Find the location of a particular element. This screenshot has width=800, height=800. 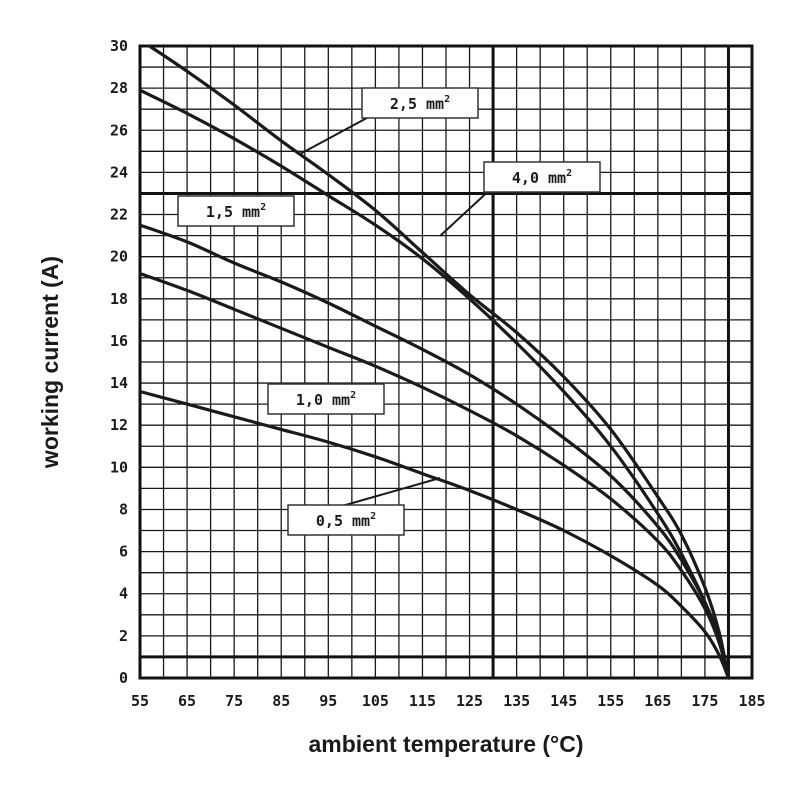

series-label-25-mm2: 2,5 mm2 is located at coordinates (420, 103).